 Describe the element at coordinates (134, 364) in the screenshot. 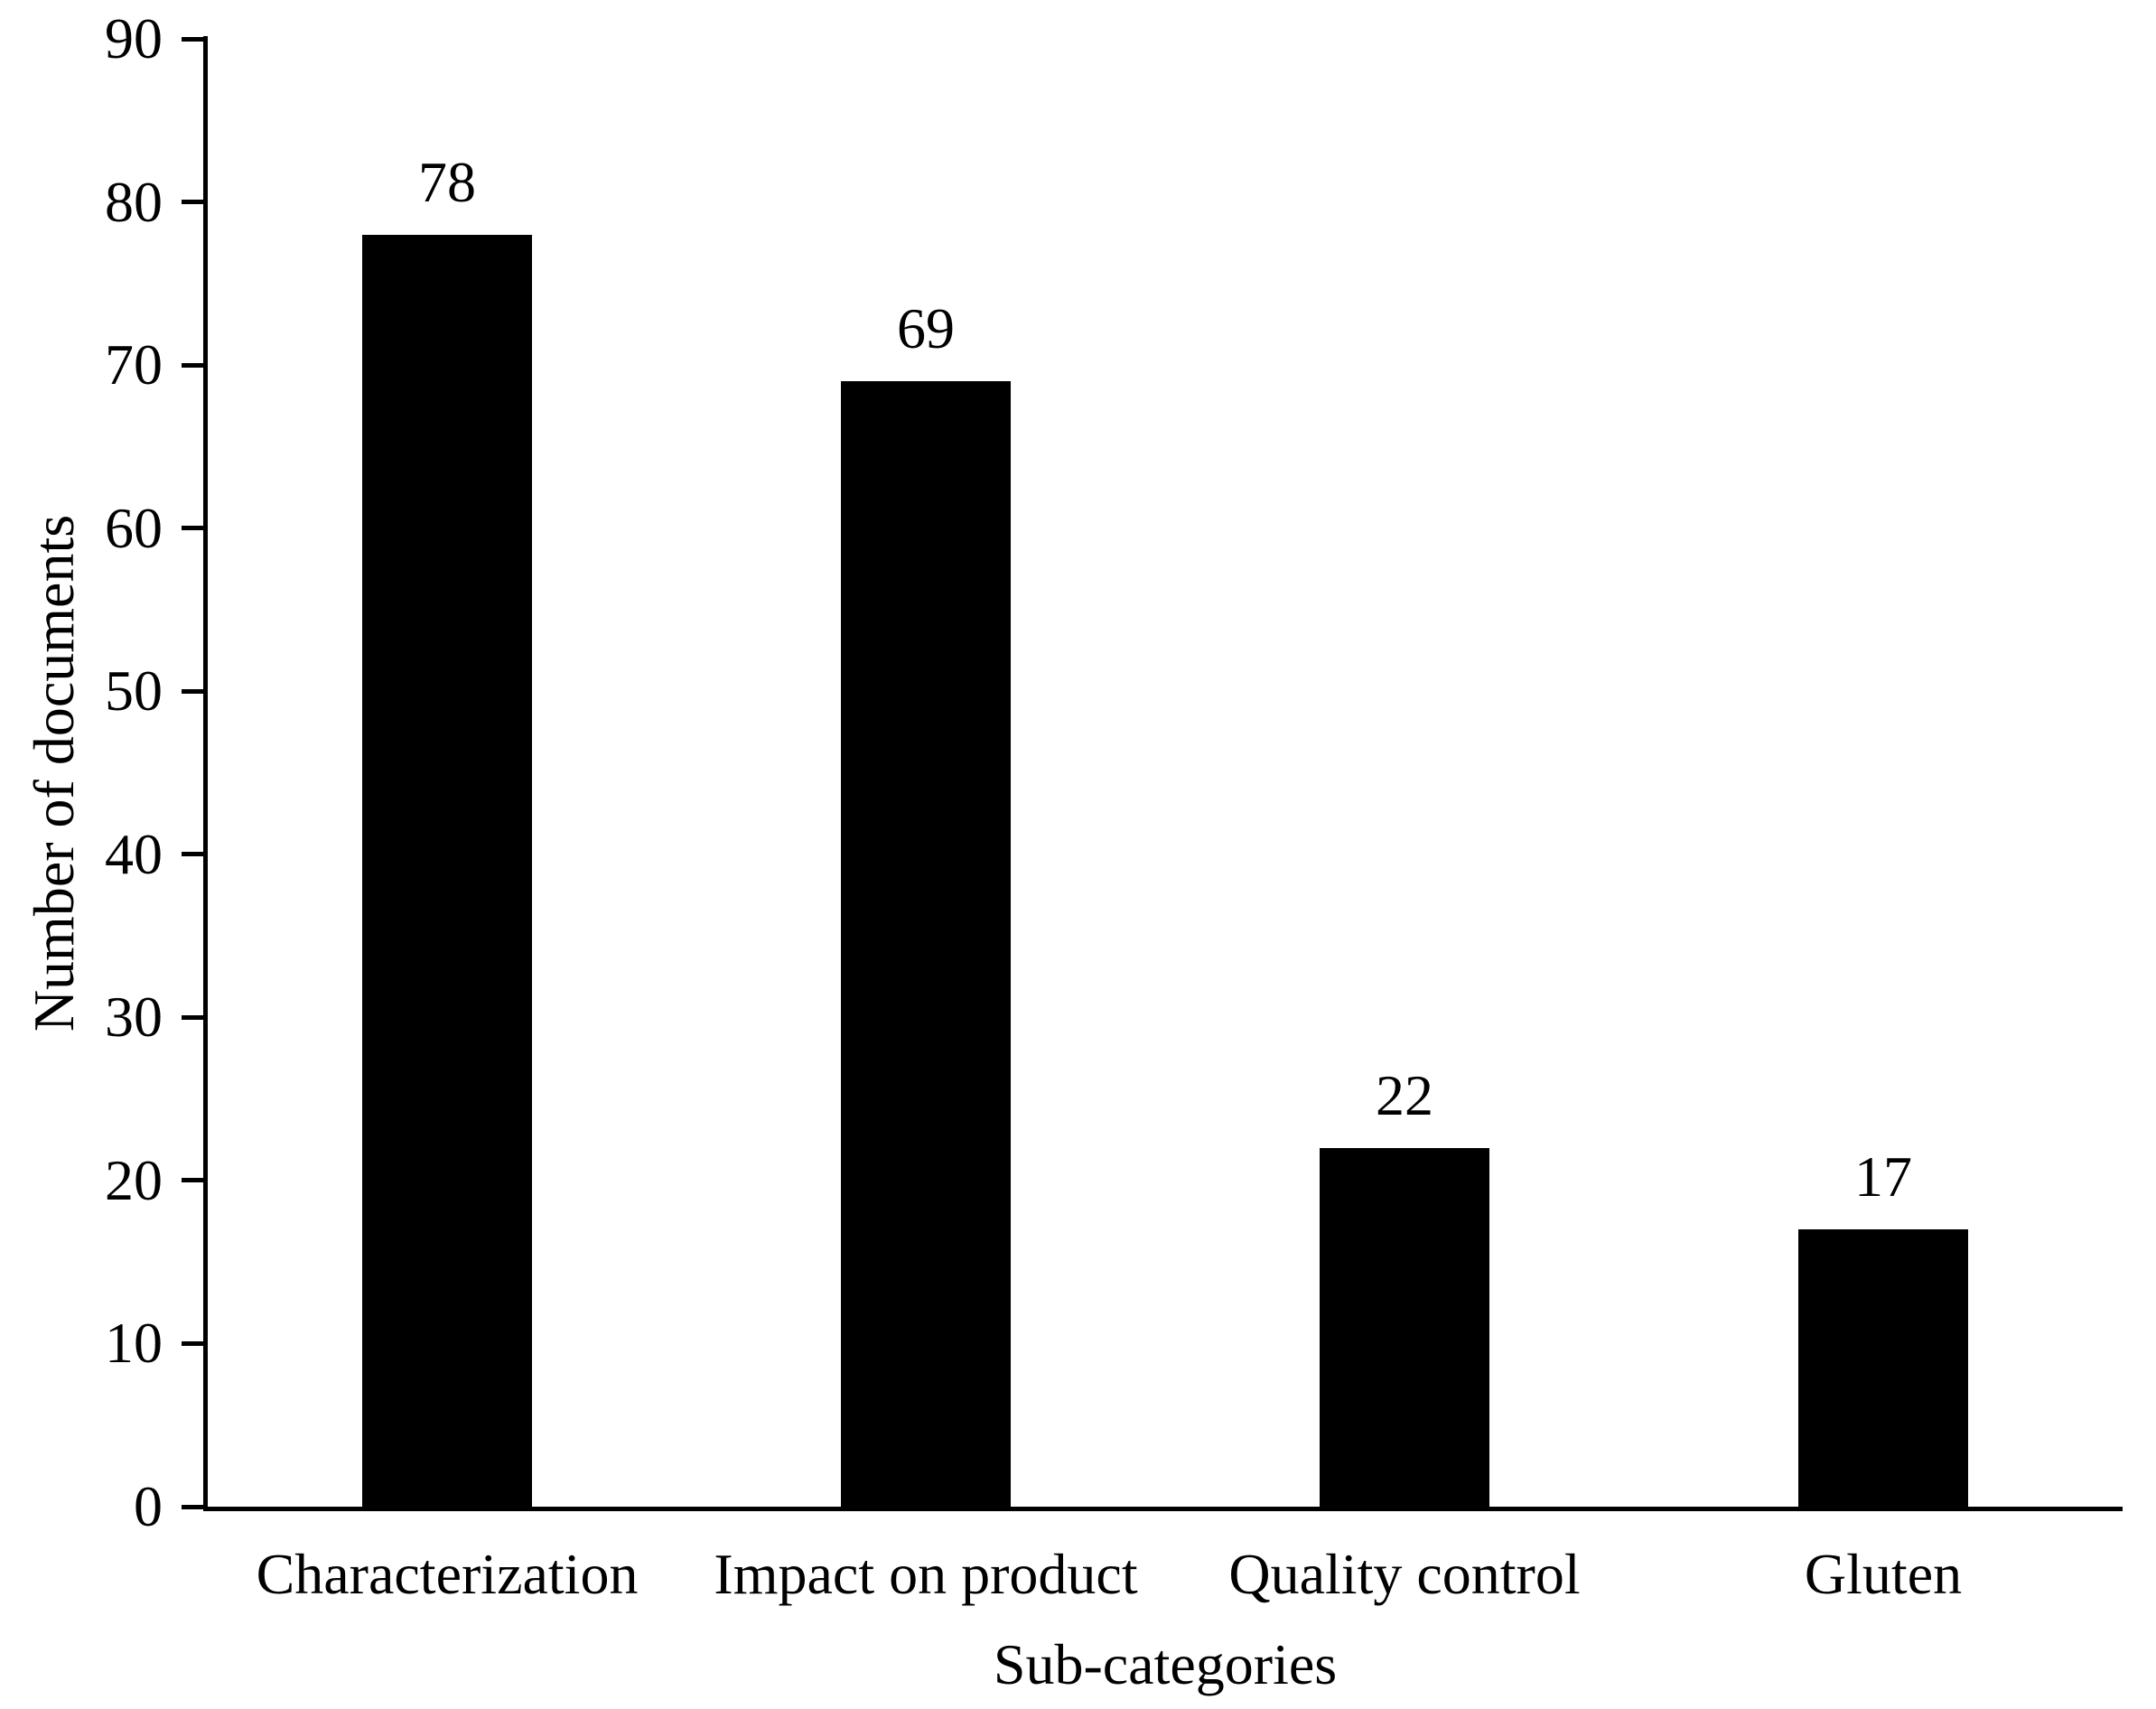

I see `y-tick-label: 70` at that location.